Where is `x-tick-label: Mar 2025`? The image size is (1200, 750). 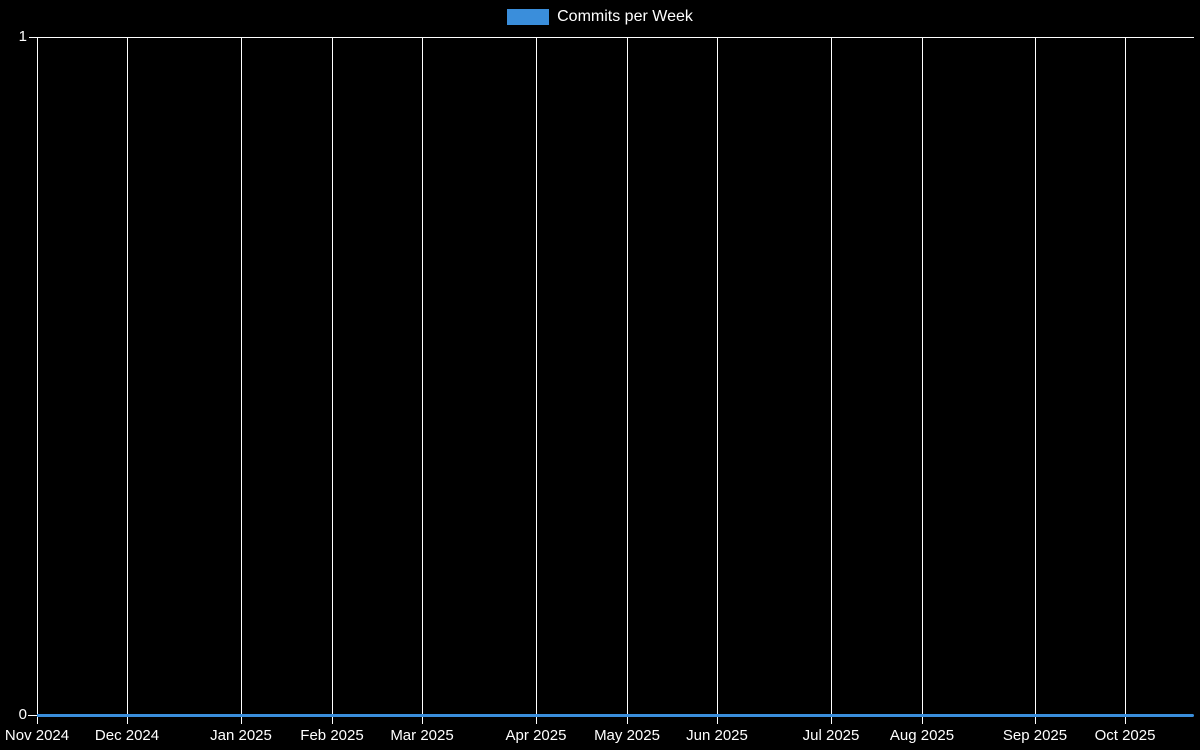
x-tick-label: Mar 2025 is located at coordinates (422, 735).